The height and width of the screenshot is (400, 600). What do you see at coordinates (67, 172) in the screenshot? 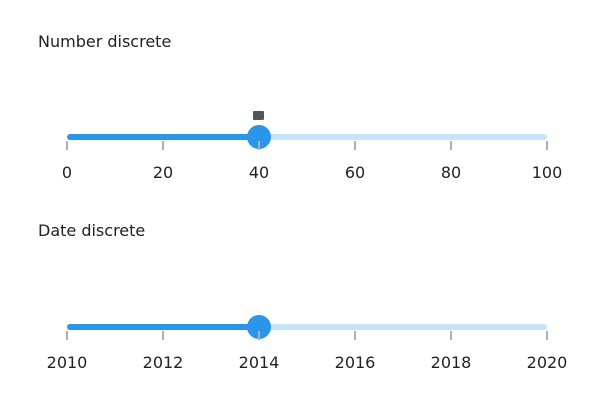
I see `tick-label: 0` at bounding box center [67, 172].